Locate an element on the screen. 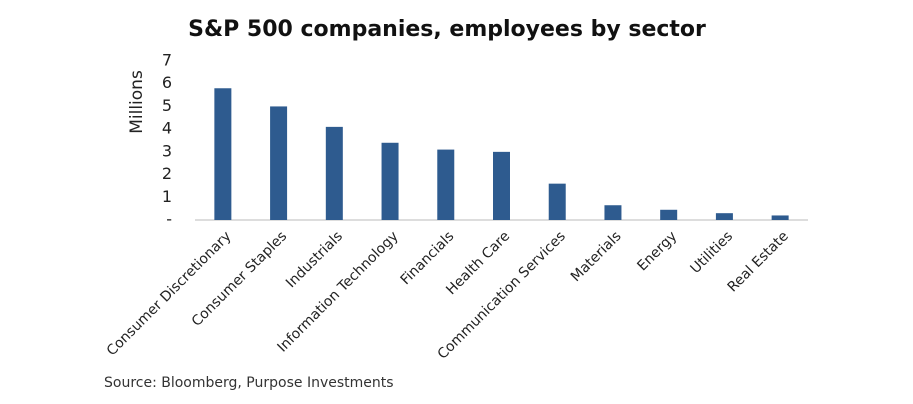  y-tick-label: 3 is located at coordinates (167, 150).